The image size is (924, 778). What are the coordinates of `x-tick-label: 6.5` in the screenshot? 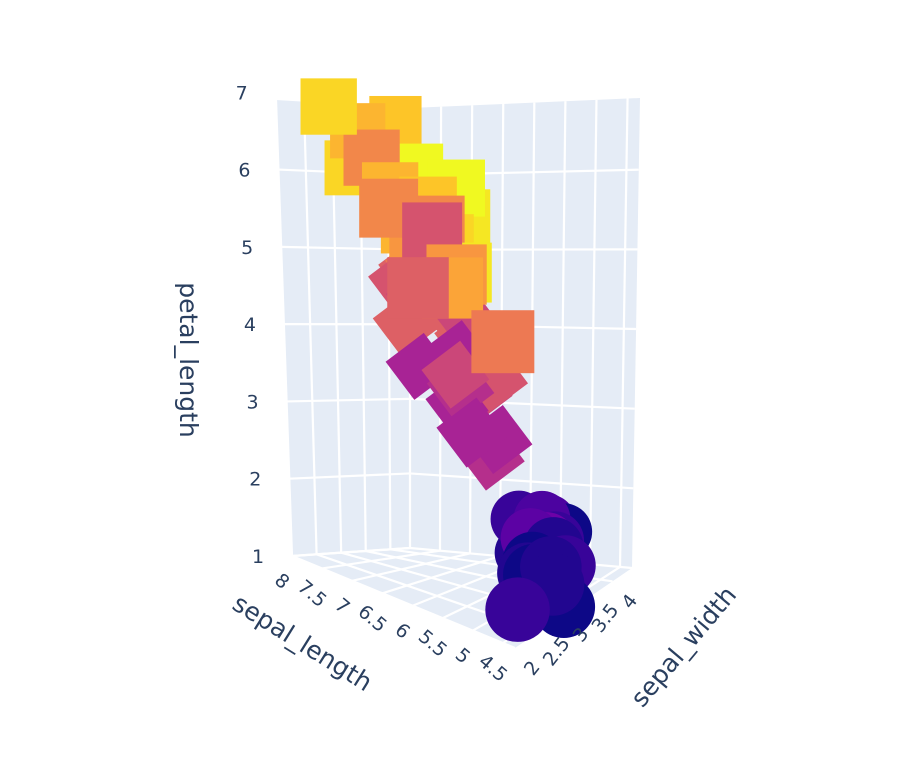 It's located at (372, 619).